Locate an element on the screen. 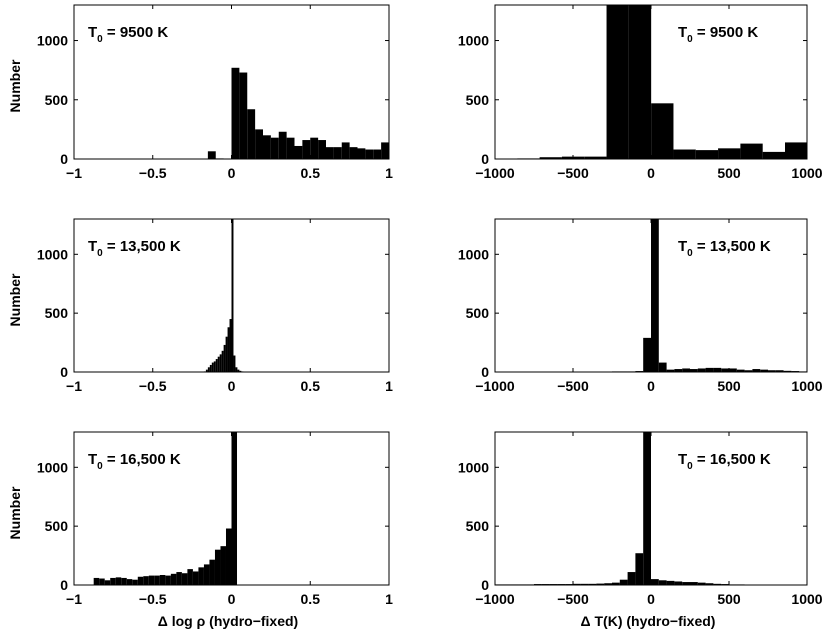 Image resolution: width=830 pixels, height=633 pixels. ylabel-row-2: Number is located at coordinates (15, 299).